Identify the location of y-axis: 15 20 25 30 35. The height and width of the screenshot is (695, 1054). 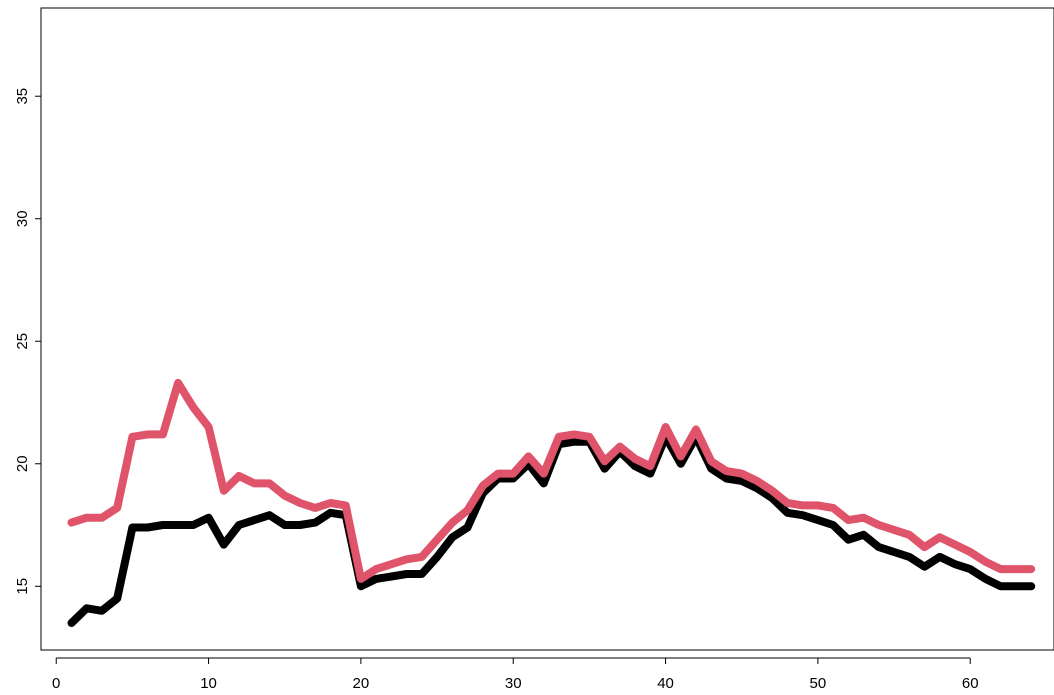
(28, 341).